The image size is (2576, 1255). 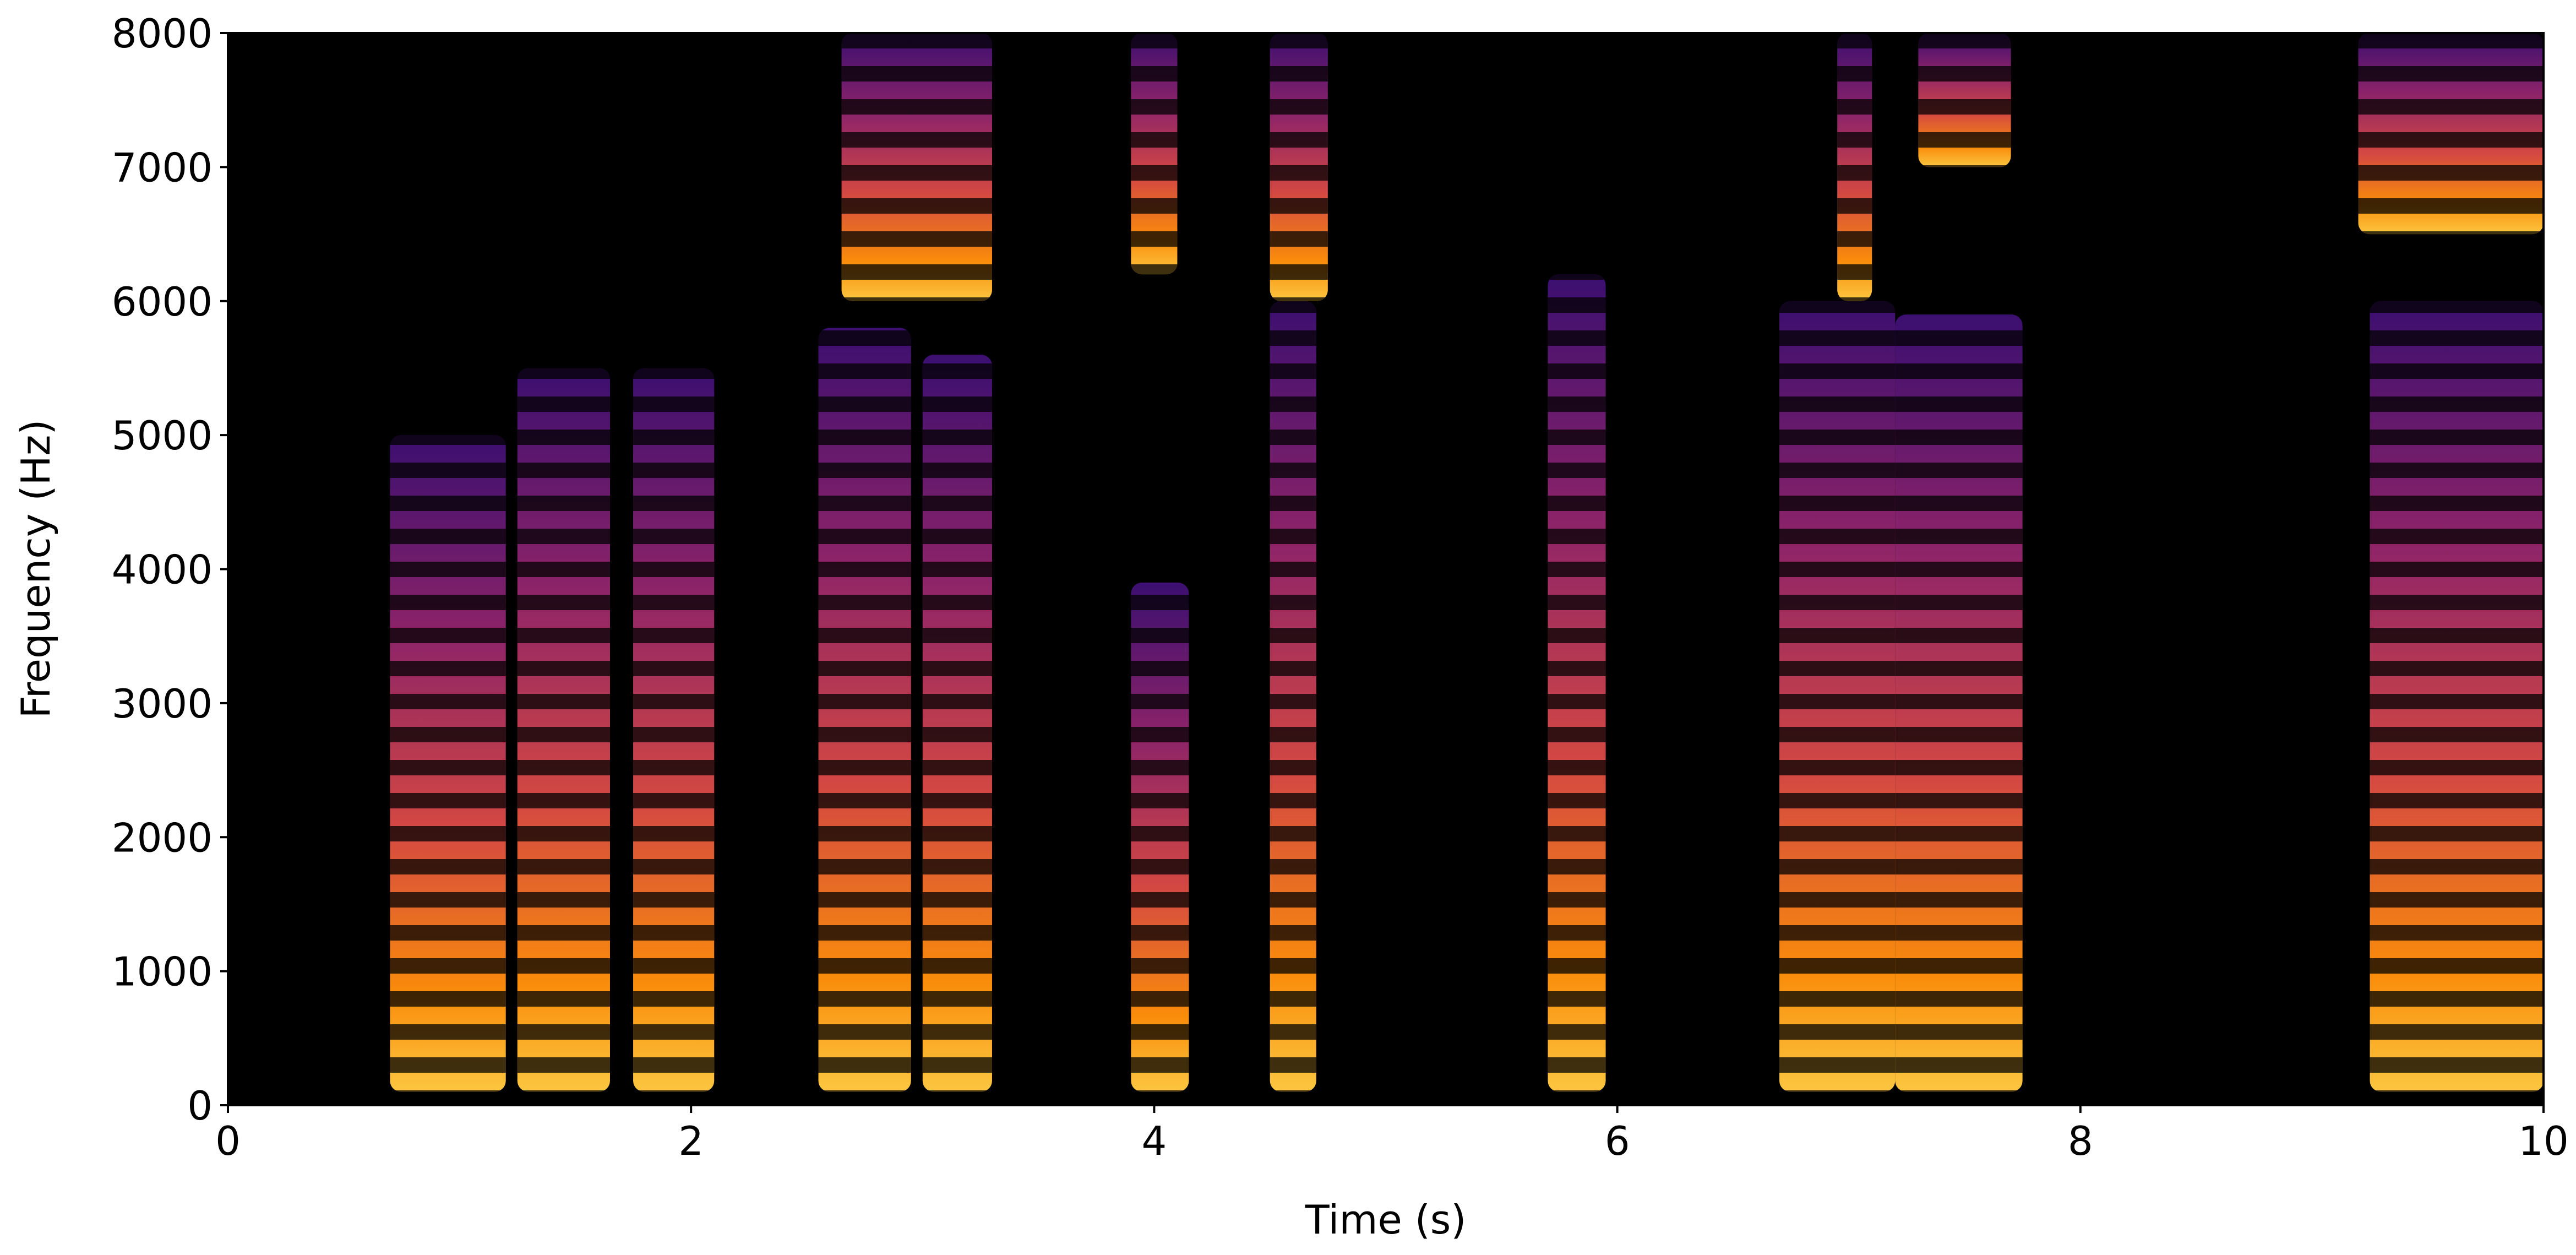 I want to click on y-tick-label: 7000, so click(x=162, y=167).